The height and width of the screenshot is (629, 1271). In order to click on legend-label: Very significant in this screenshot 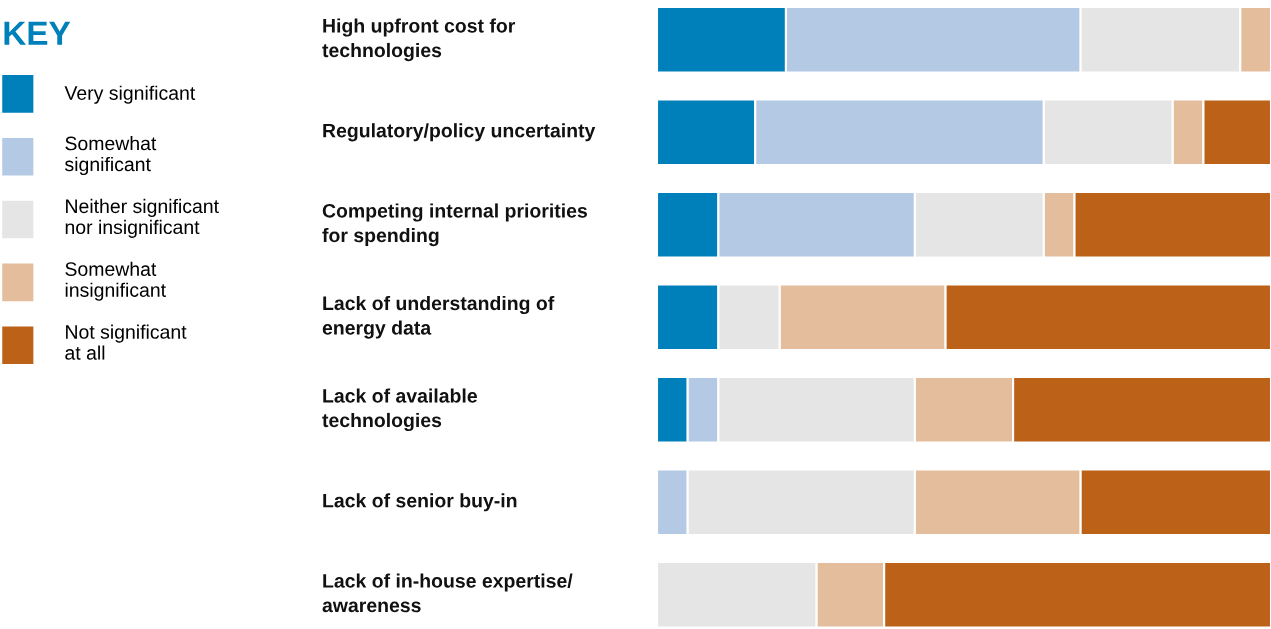, I will do `click(130, 94)`.